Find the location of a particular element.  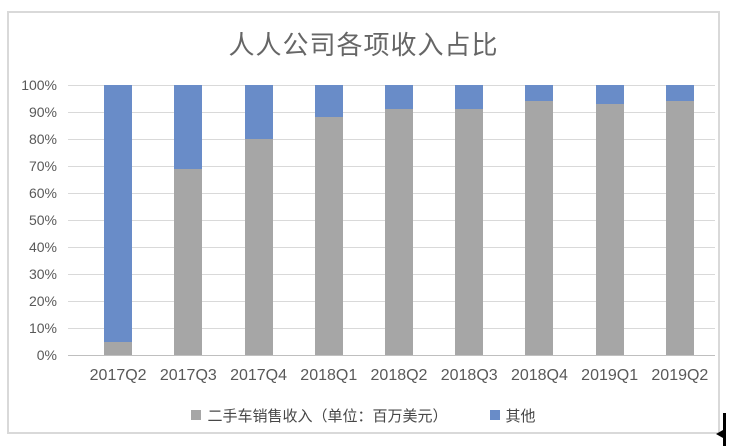

bar-column-2018Q4 is located at coordinates (539, 220).